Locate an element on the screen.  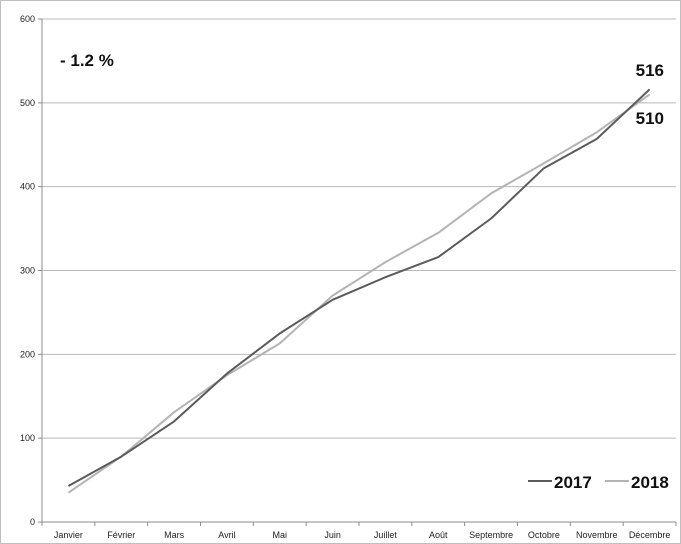
x-tick-label: Juillet is located at coordinates (386, 535).